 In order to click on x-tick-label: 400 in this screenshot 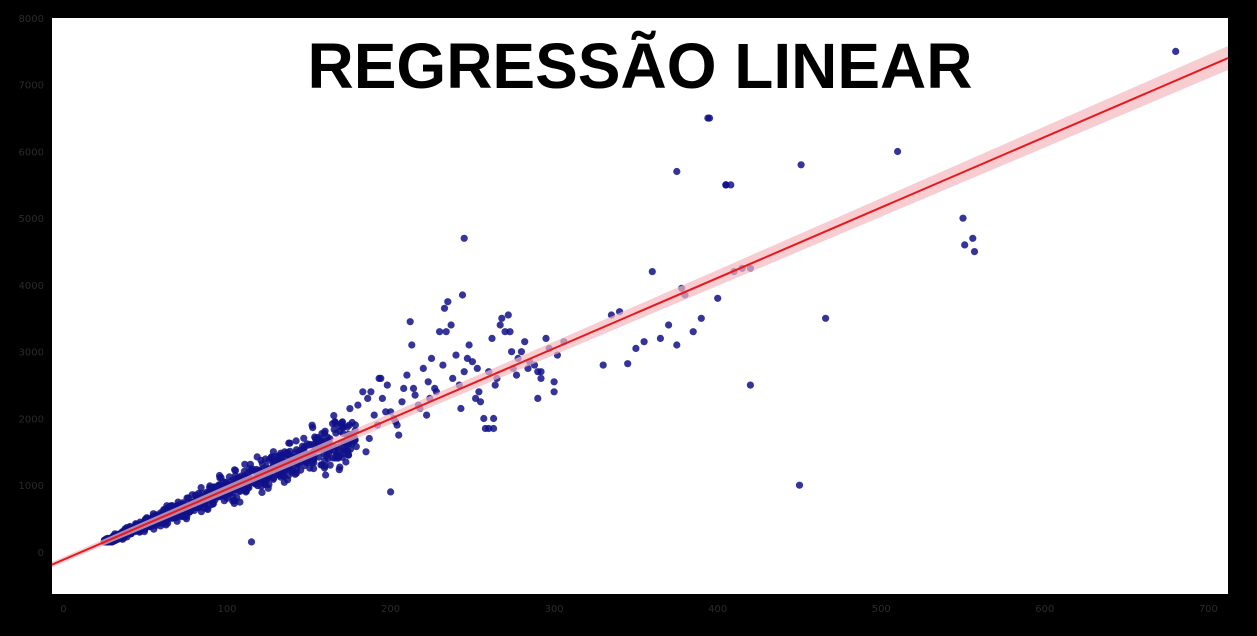, I will do `click(717, 609)`.